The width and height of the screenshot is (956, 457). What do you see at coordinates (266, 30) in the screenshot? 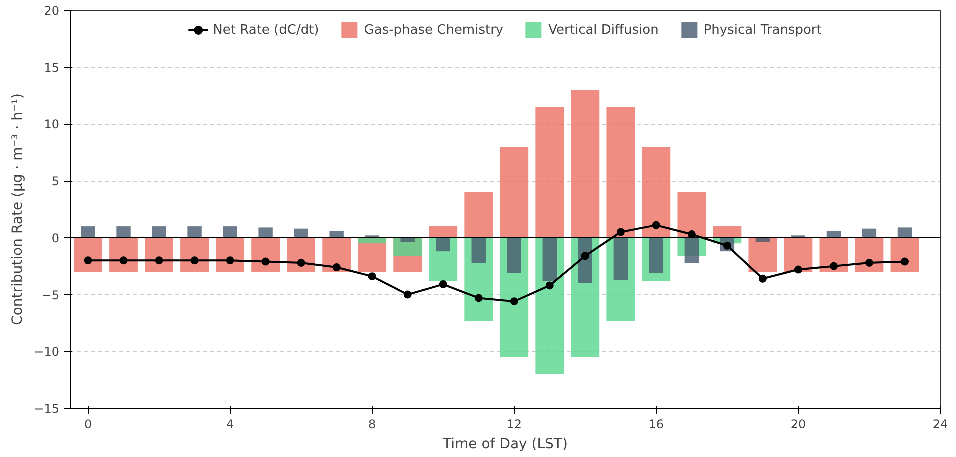
I see `legend-label: Net Rate (dC/dt)` at bounding box center [266, 30].